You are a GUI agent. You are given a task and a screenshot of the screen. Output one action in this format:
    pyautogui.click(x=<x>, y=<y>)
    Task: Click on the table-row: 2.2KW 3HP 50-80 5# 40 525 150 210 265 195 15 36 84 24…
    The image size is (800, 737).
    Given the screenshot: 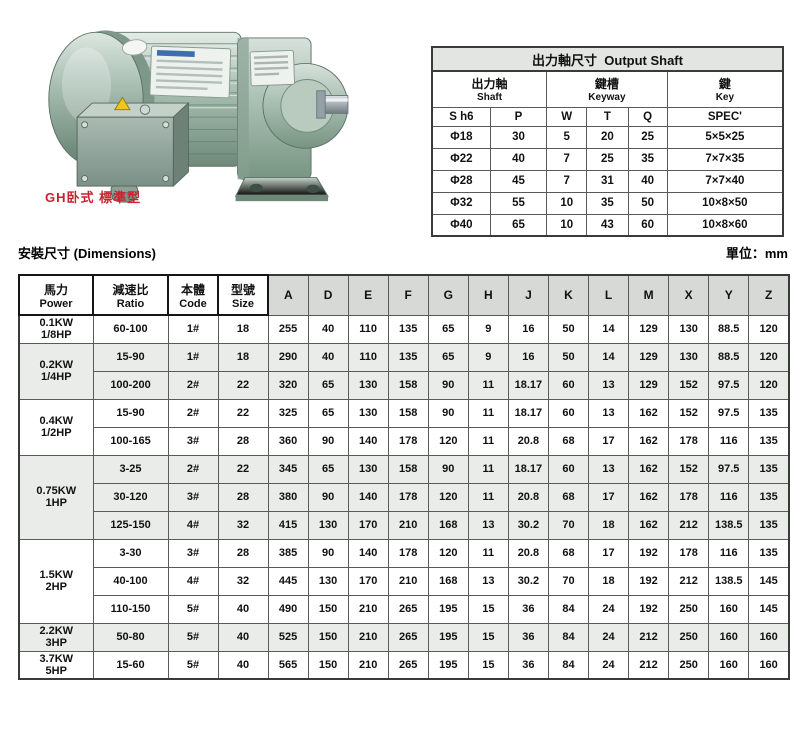 What is the action you would take?
    pyautogui.click(x=404, y=637)
    